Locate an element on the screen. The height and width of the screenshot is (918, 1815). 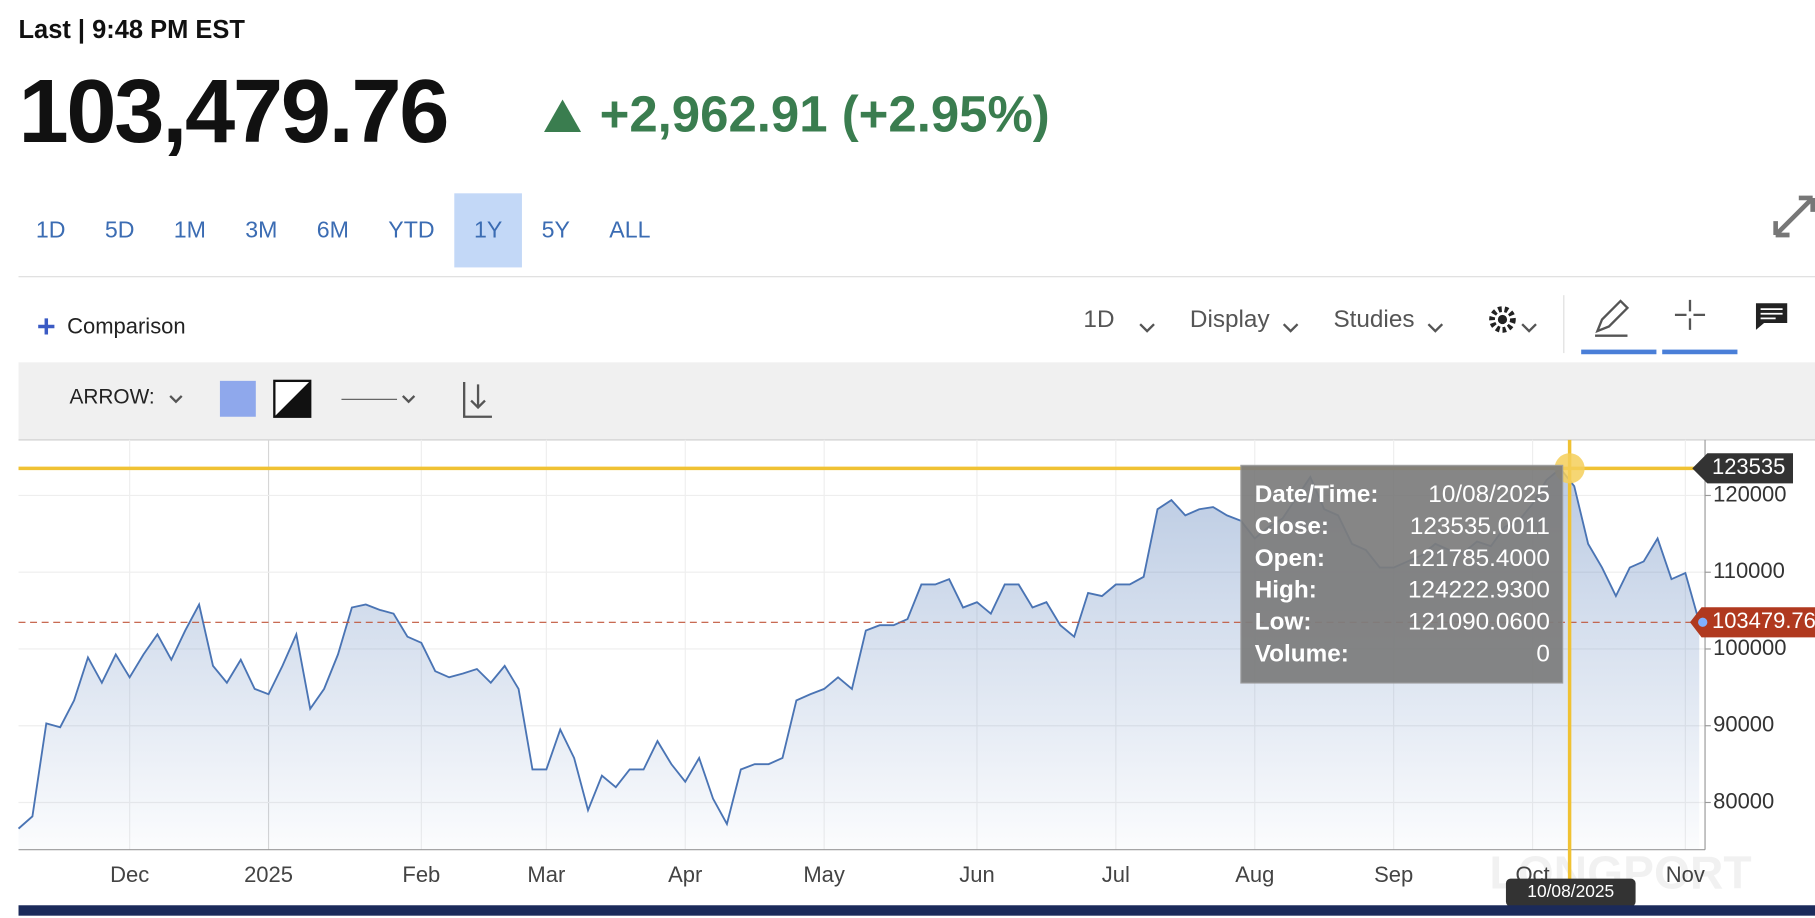
x-tick-label: Dec is located at coordinates (129, 874).